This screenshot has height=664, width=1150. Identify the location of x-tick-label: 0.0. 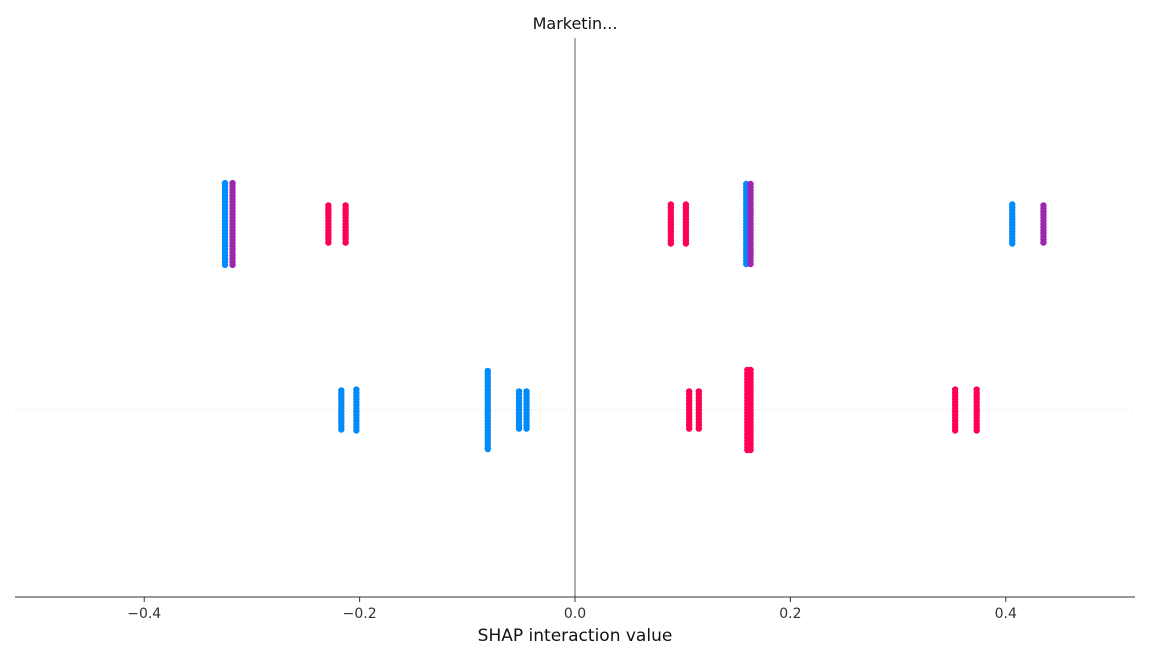
(575, 614).